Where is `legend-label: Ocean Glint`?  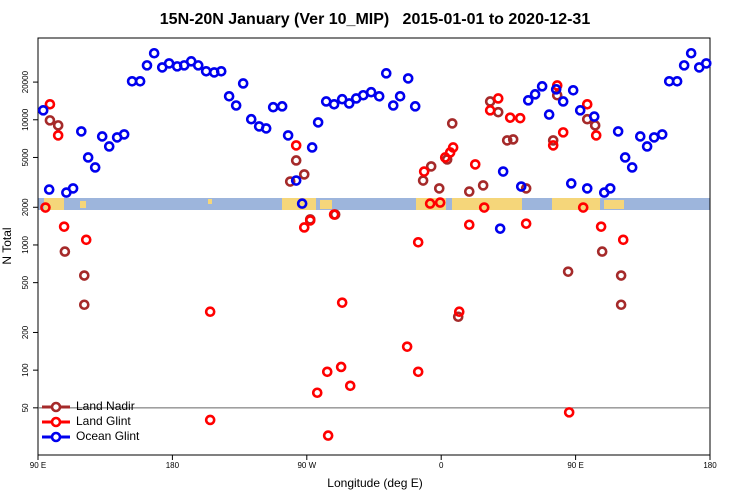
legend-label: Ocean Glint is located at coordinates (108, 436).